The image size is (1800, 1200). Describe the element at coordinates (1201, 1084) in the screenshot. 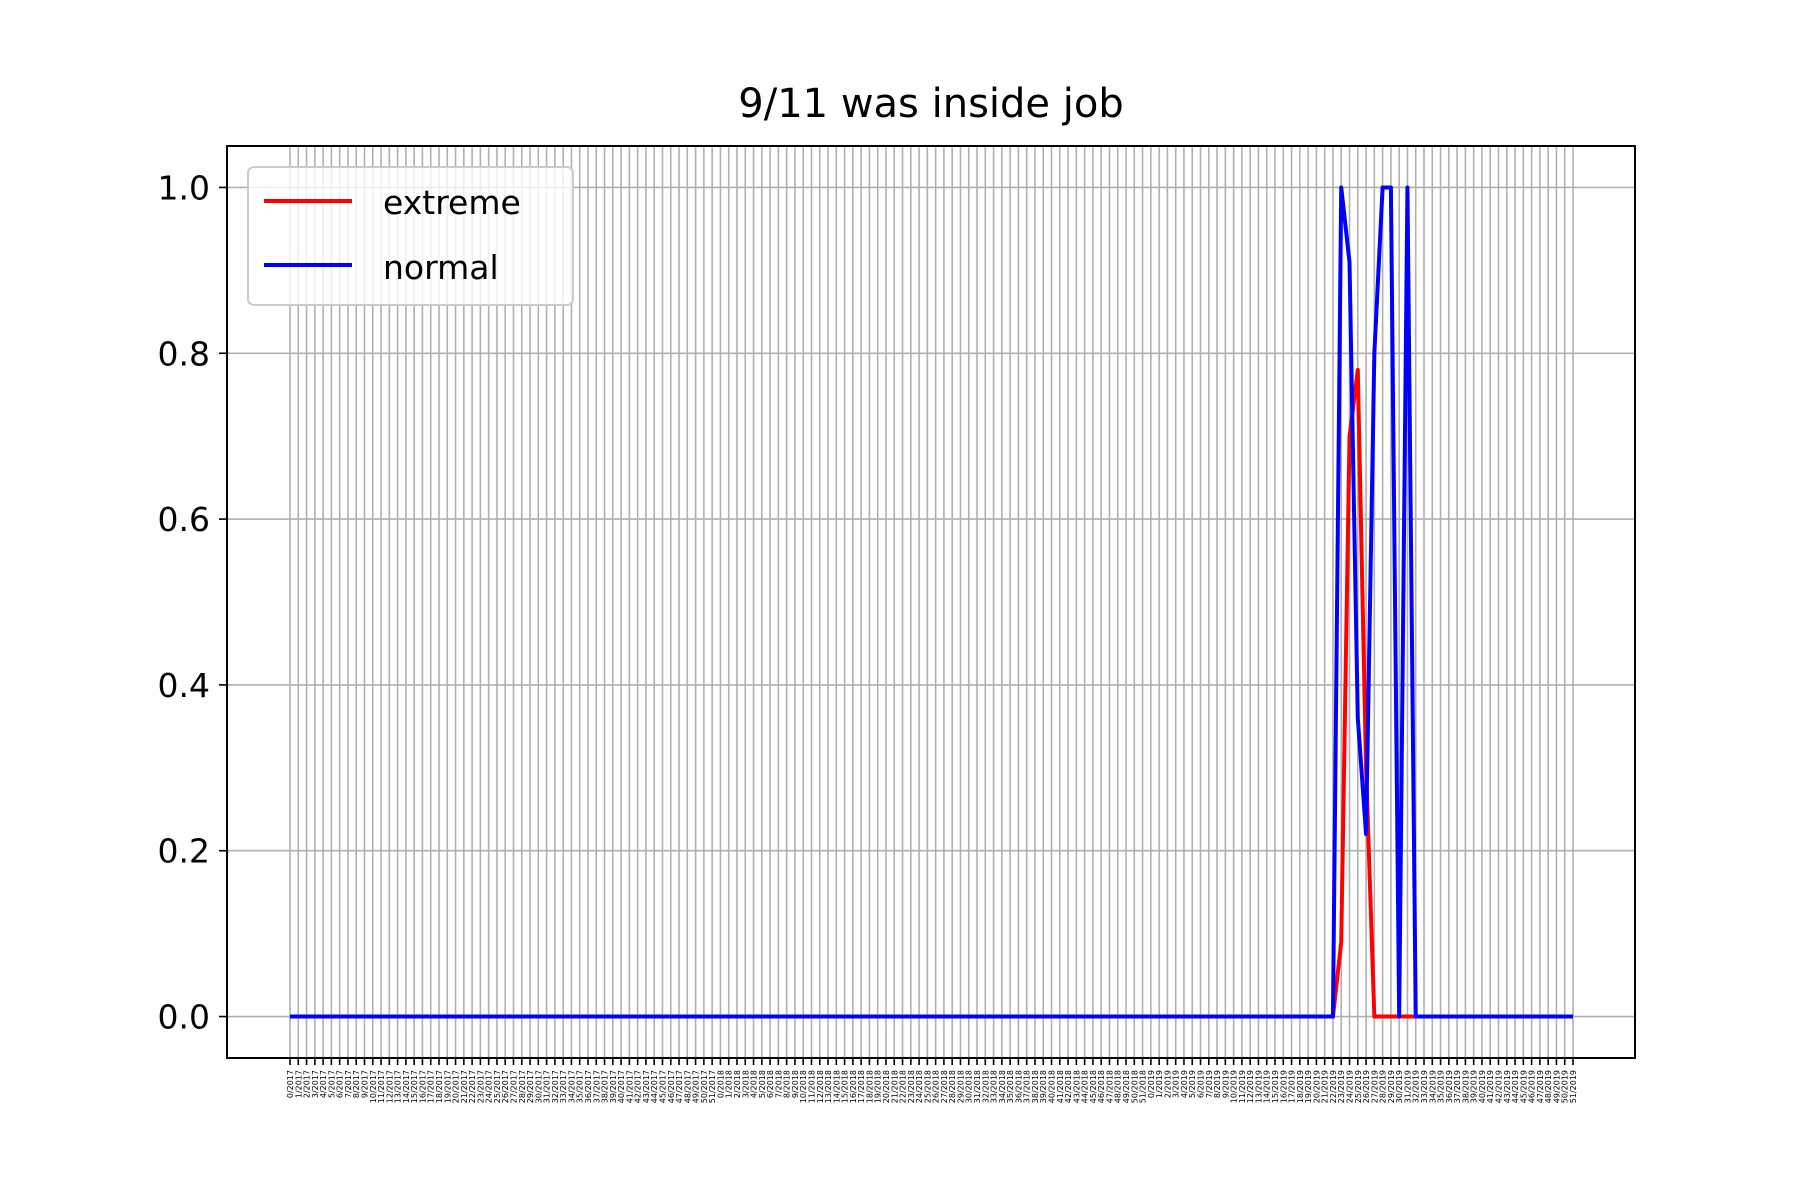

I see `x-tick-label: 6/2019` at that location.